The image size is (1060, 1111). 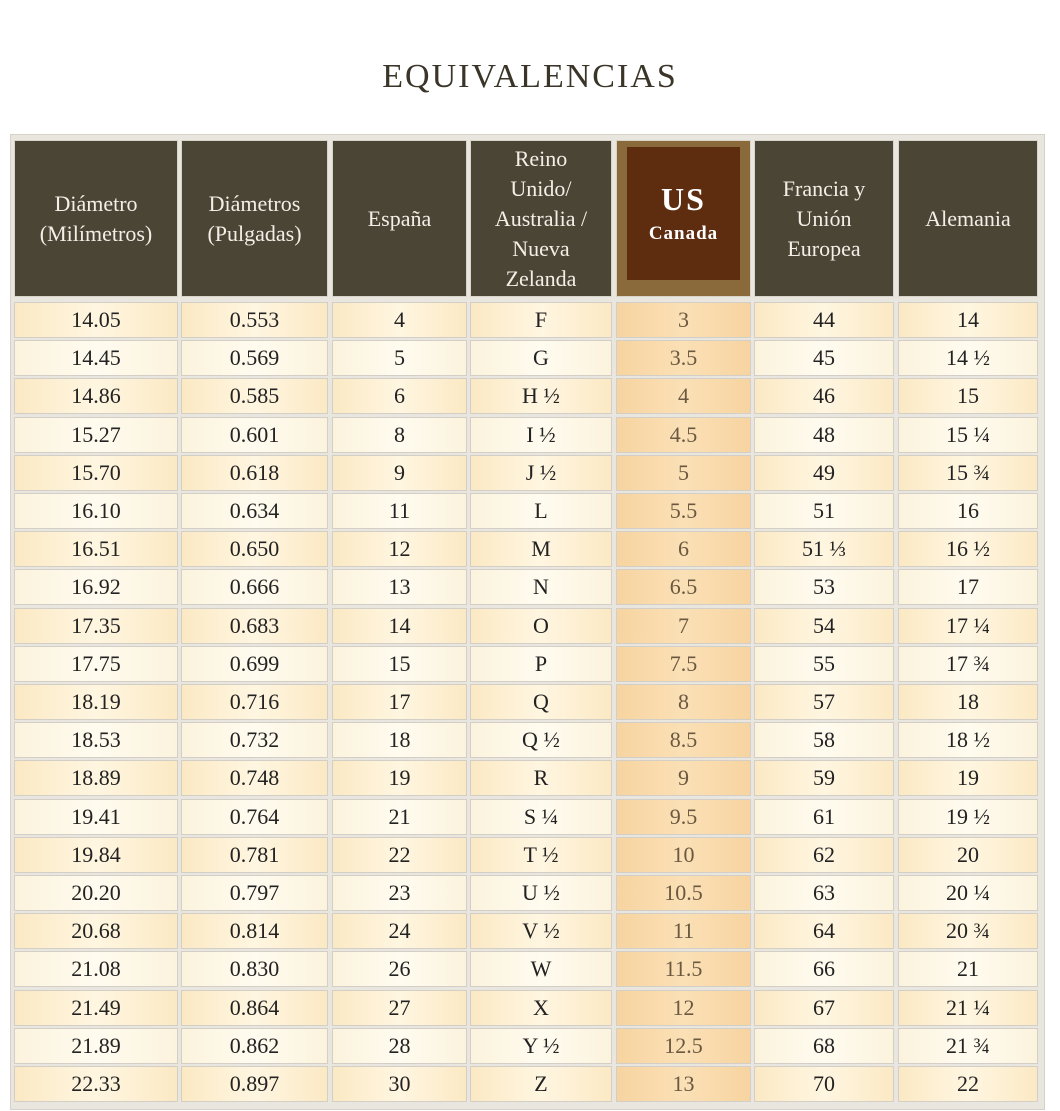 What do you see at coordinates (968, 396) in the screenshot?
I see `cell-alemania: 15` at bounding box center [968, 396].